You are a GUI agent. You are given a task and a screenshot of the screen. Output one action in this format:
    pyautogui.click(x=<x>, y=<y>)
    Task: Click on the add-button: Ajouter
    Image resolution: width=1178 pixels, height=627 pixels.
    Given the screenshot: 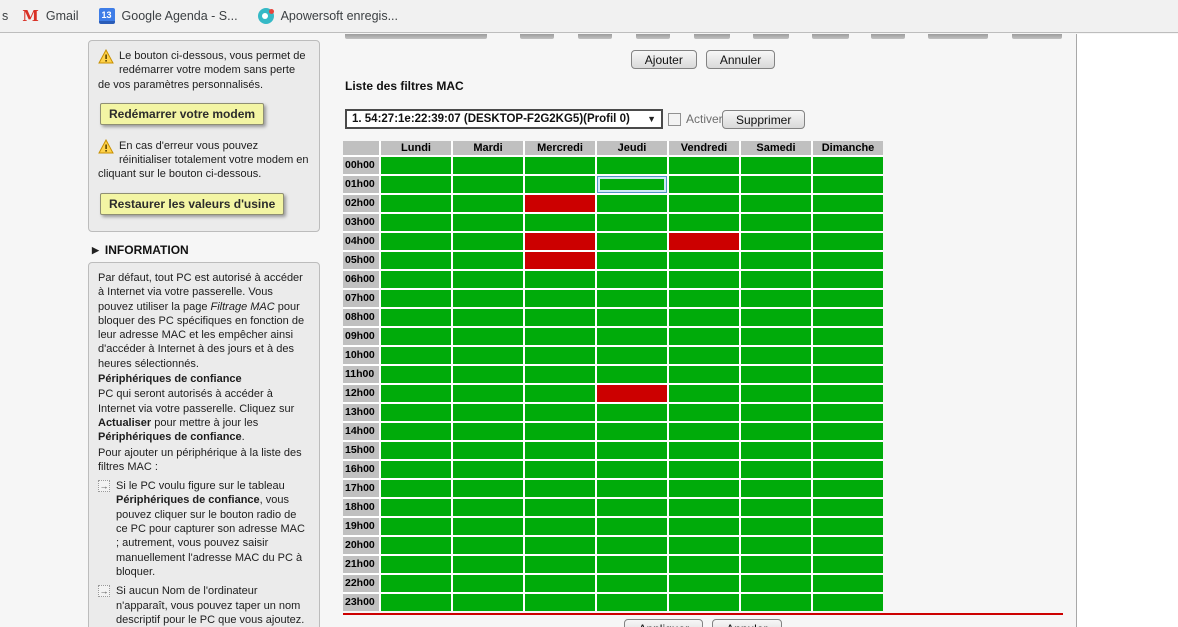 What is the action you would take?
    pyautogui.click(x=663, y=59)
    